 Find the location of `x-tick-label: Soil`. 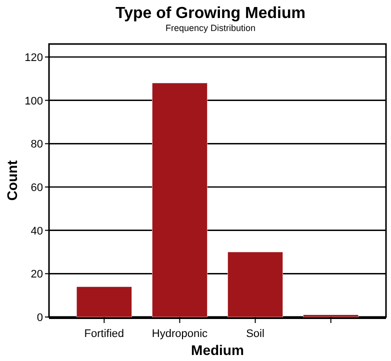

x-tick-label: Soil is located at coordinates (255, 334).